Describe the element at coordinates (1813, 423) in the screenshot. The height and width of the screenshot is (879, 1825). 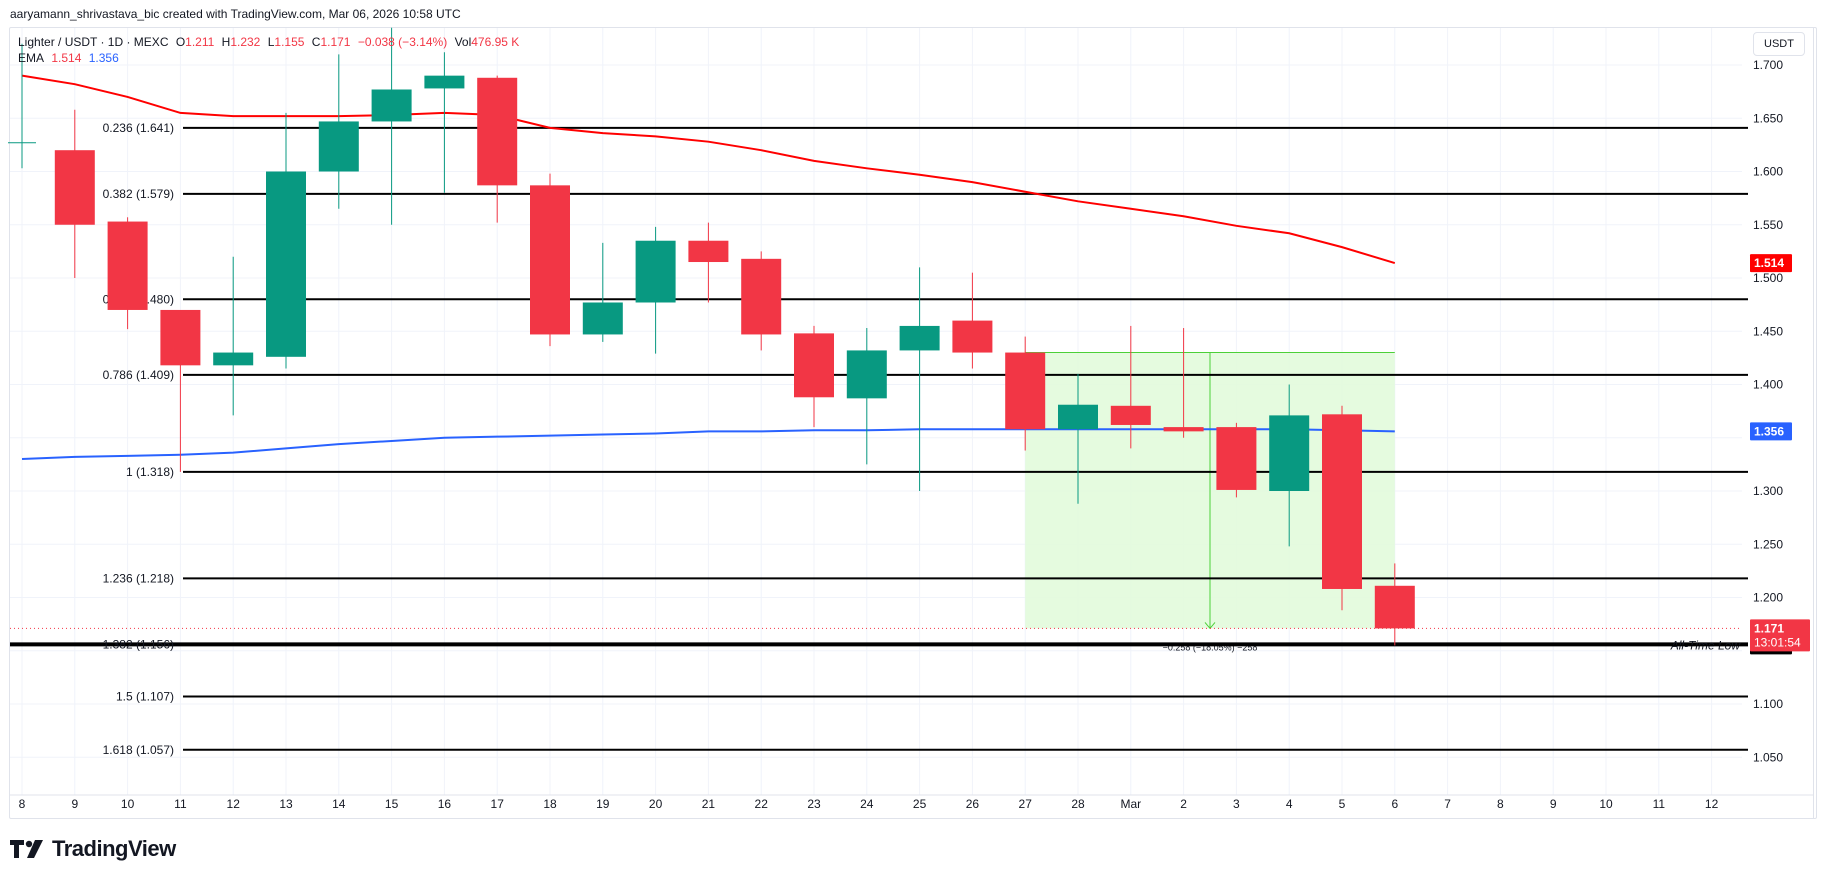
I see `price-axis-divider` at that location.